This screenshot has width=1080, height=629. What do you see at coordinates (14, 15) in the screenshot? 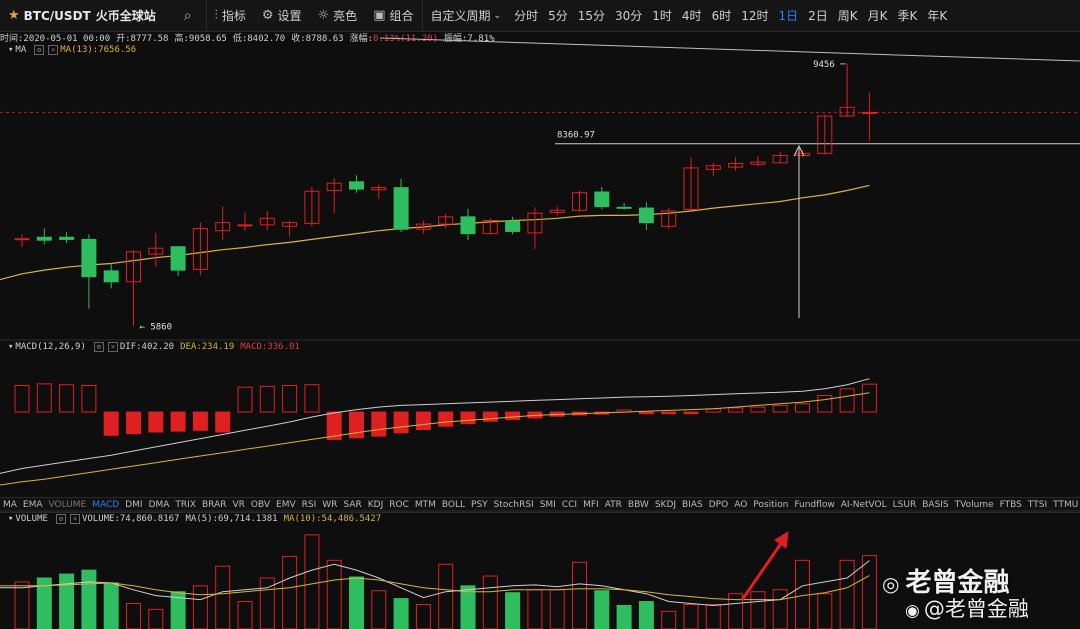
I see `favorite-star-icon: ★` at bounding box center [14, 15].